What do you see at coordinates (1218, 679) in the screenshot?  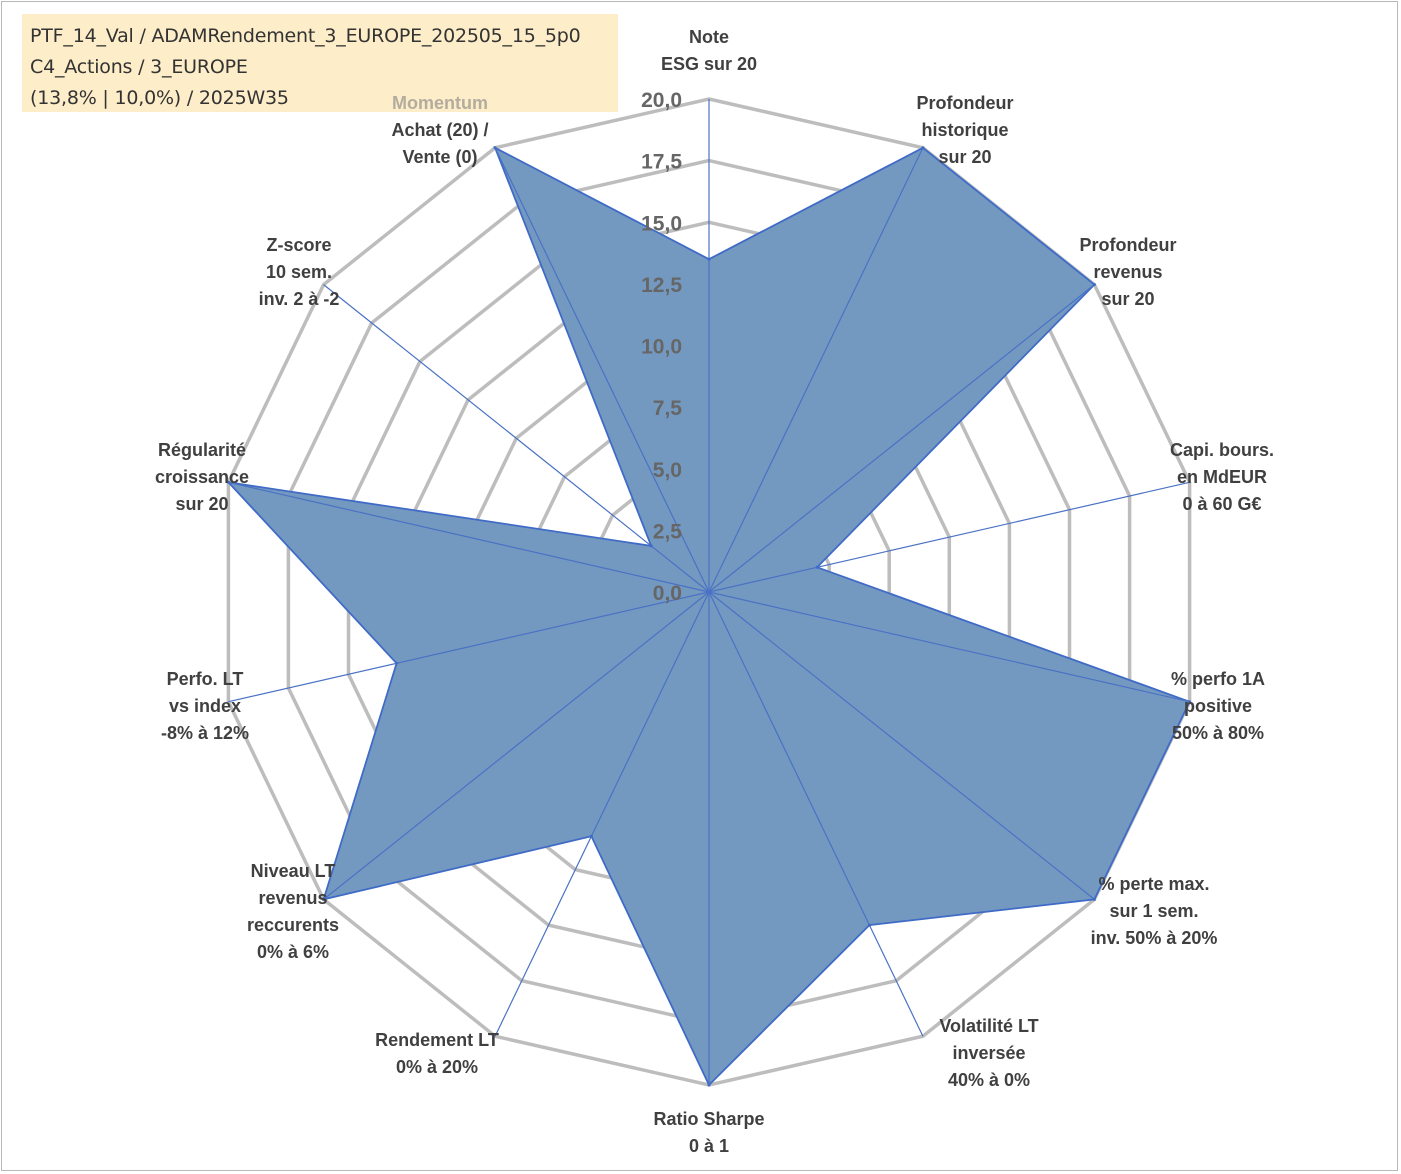 I see `axis-label-line: % perfo 1A` at bounding box center [1218, 679].